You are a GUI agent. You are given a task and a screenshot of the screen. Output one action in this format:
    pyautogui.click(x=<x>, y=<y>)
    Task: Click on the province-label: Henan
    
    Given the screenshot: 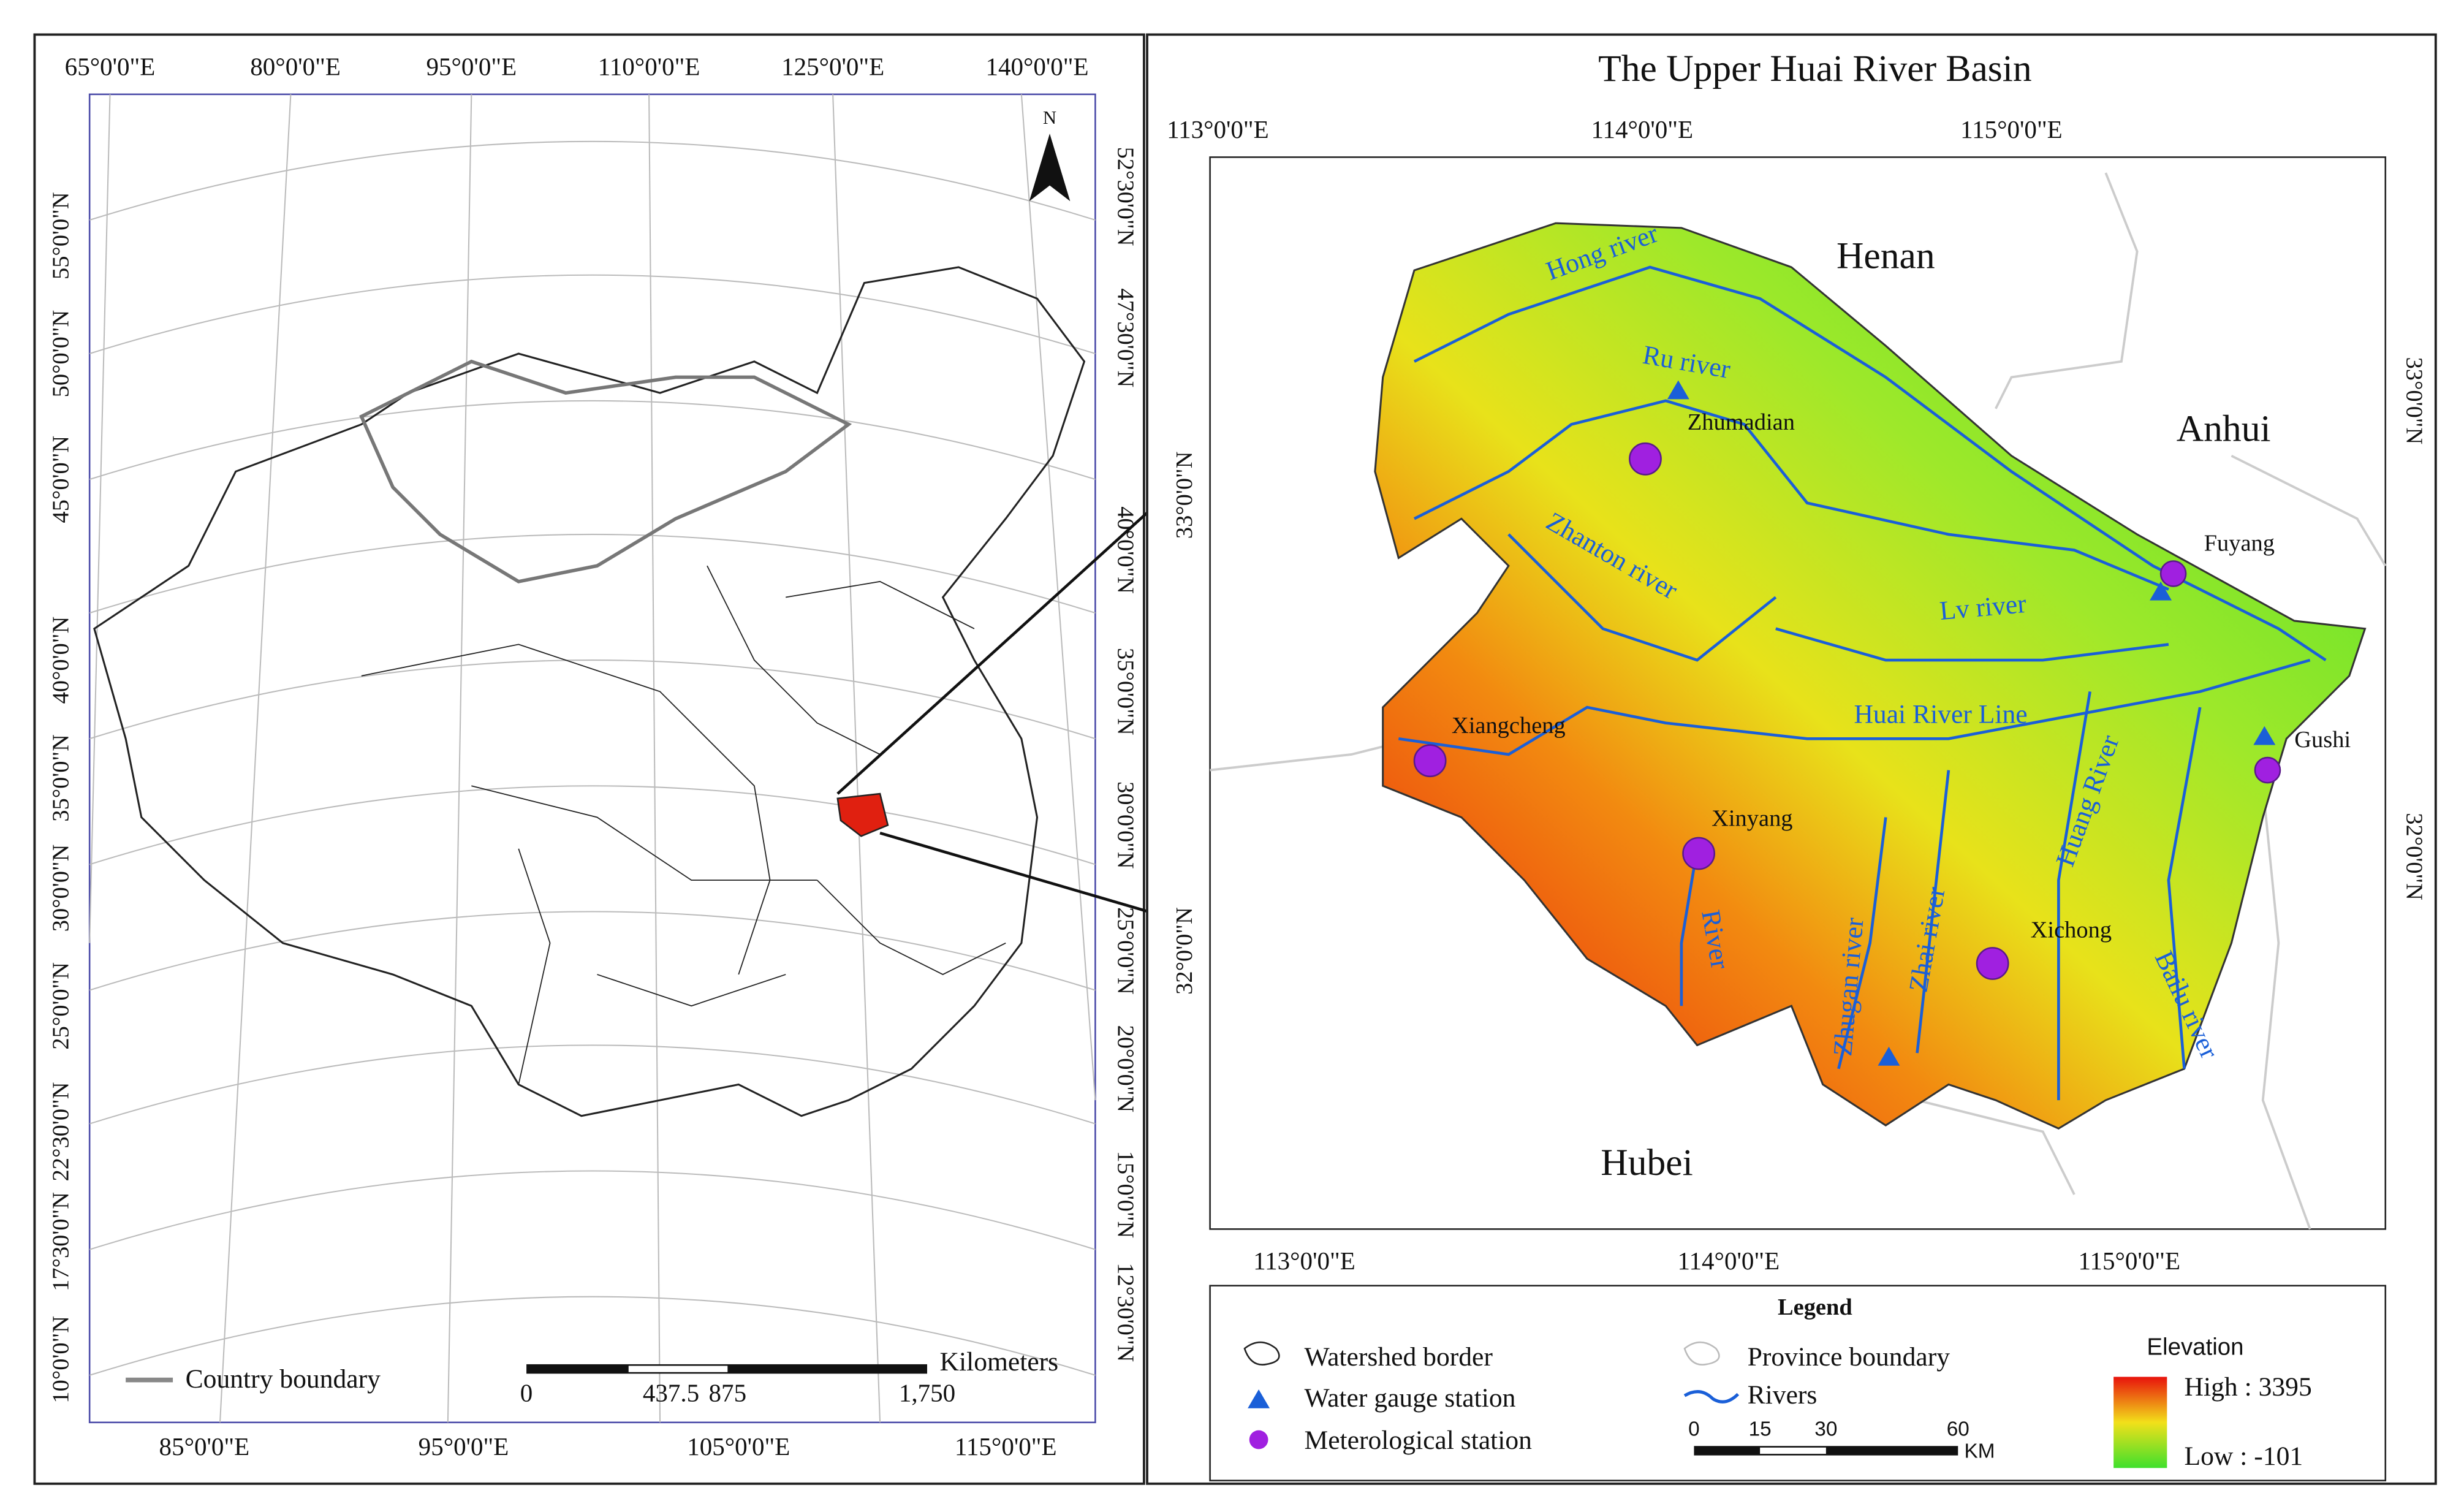 What is the action you would take?
    pyautogui.click(x=1886, y=255)
    